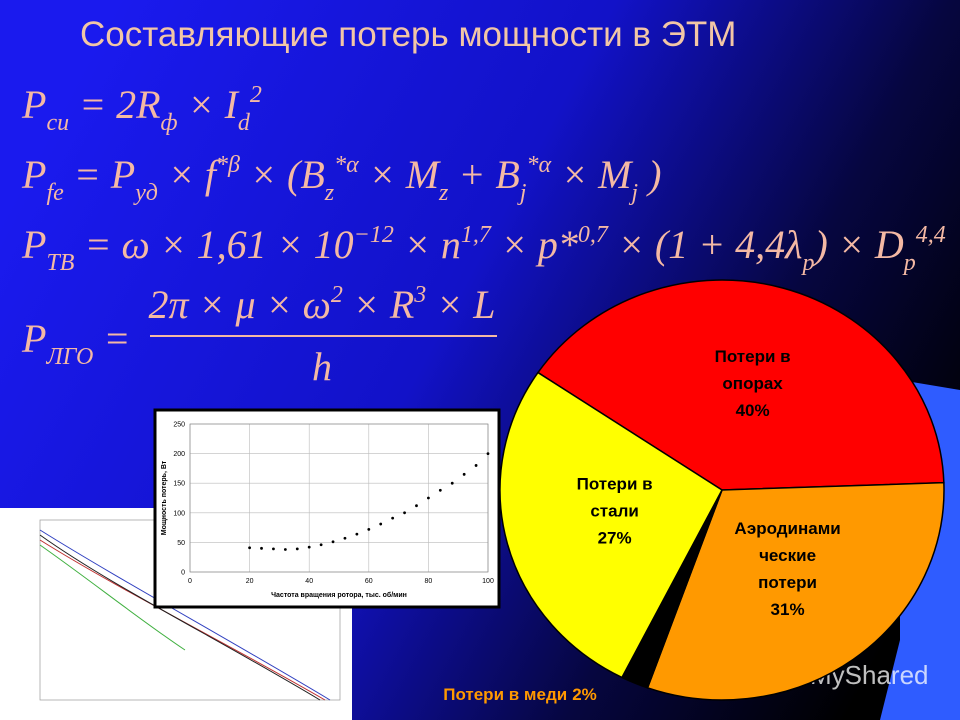  What do you see at coordinates (369, 581) in the screenshot?
I see `x-tick-label: 60` at bounding box center [369, 581].